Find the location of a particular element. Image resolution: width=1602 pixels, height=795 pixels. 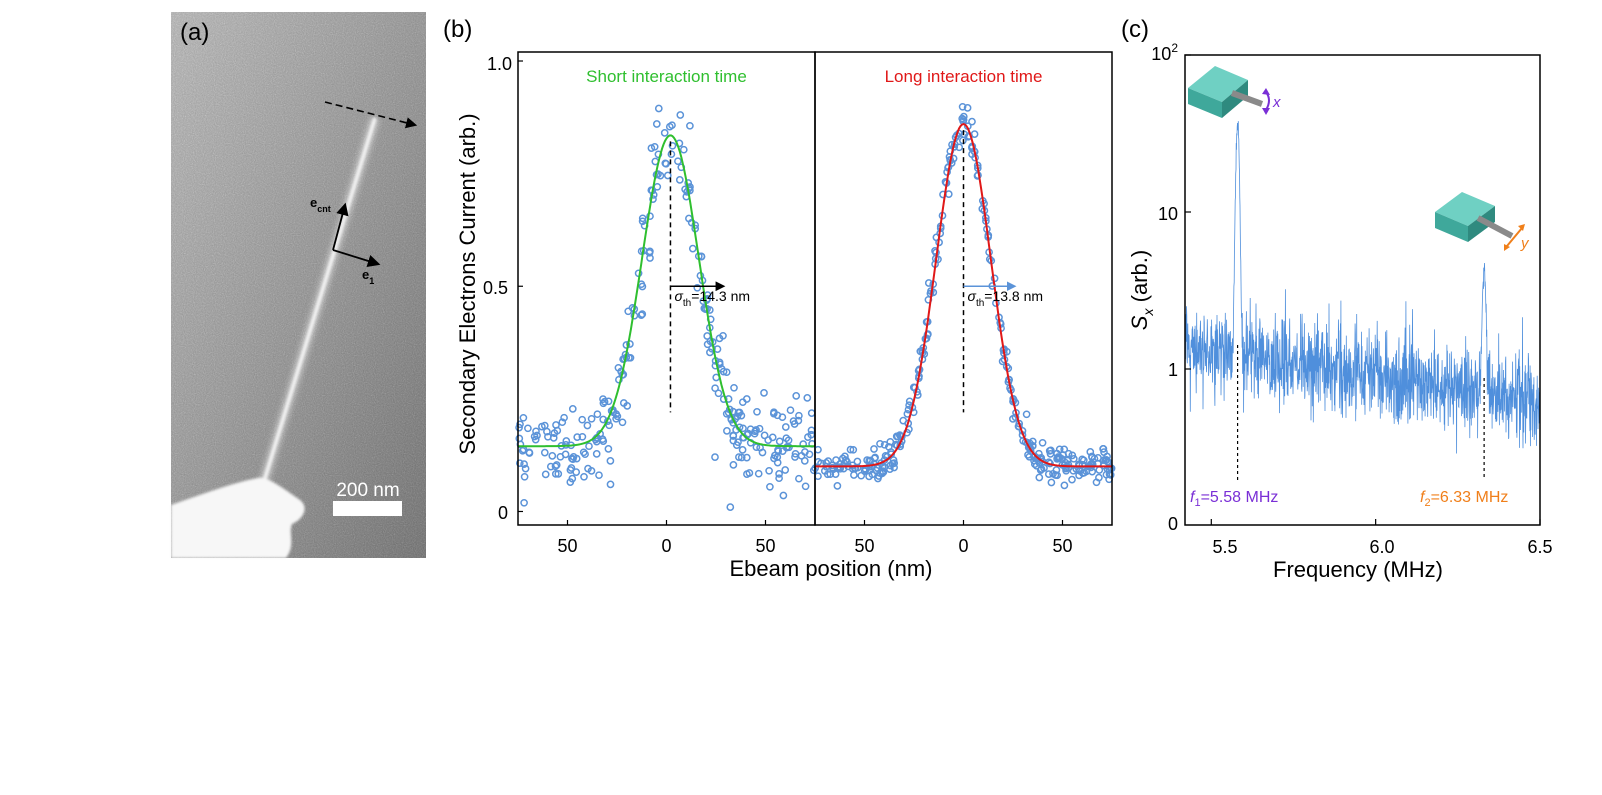

panel-c-xtick-6-0: 6.0 is located at coordinates (1381, 547).